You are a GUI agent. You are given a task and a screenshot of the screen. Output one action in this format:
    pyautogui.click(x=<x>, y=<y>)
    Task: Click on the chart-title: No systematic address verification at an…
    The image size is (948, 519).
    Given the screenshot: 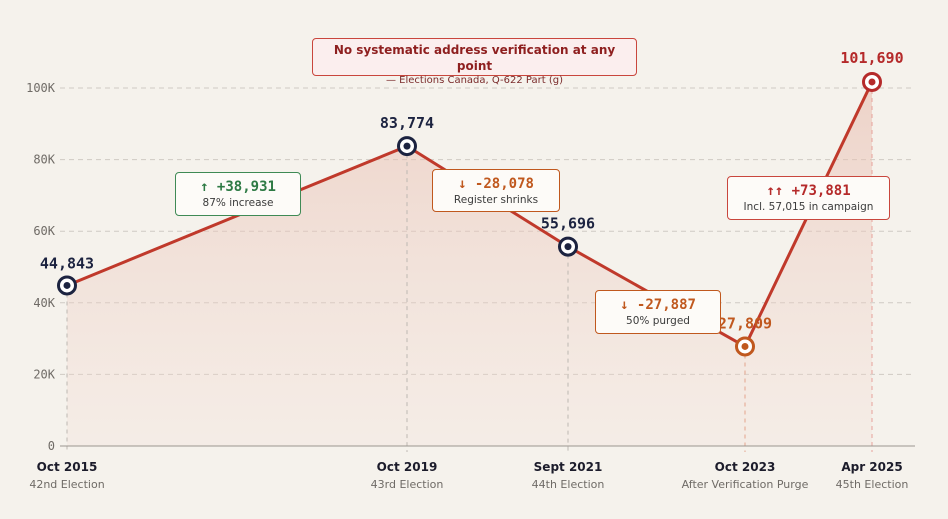 What is the action you would take?
    pyautogui.click(x=474, y=58)
    